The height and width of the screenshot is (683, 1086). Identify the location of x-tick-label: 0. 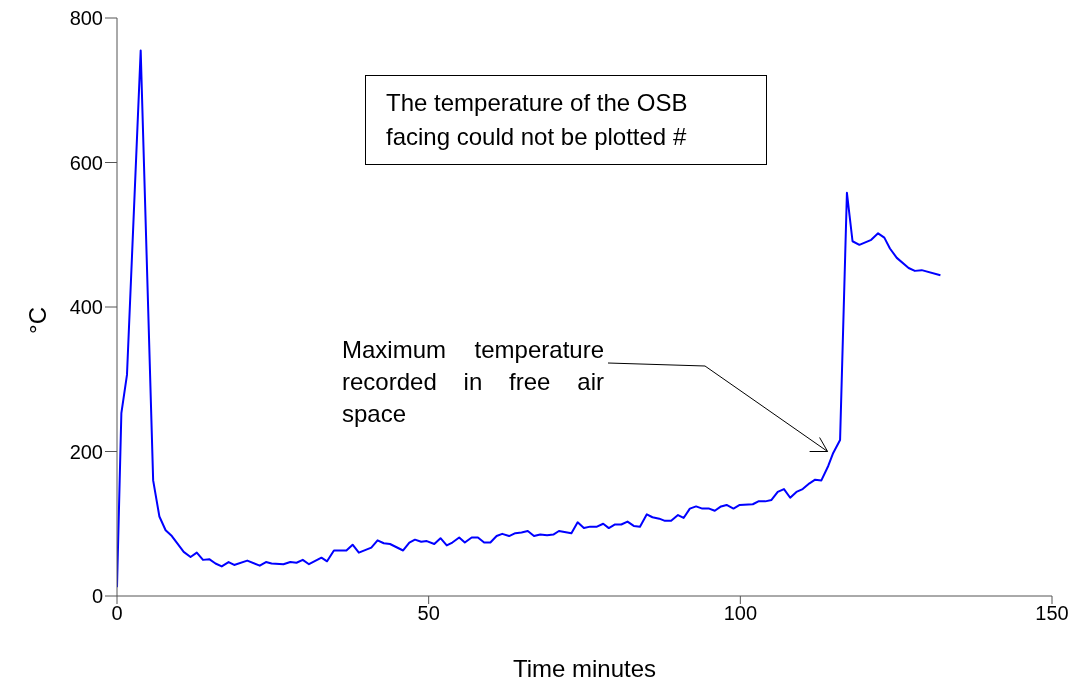
(117, 613).